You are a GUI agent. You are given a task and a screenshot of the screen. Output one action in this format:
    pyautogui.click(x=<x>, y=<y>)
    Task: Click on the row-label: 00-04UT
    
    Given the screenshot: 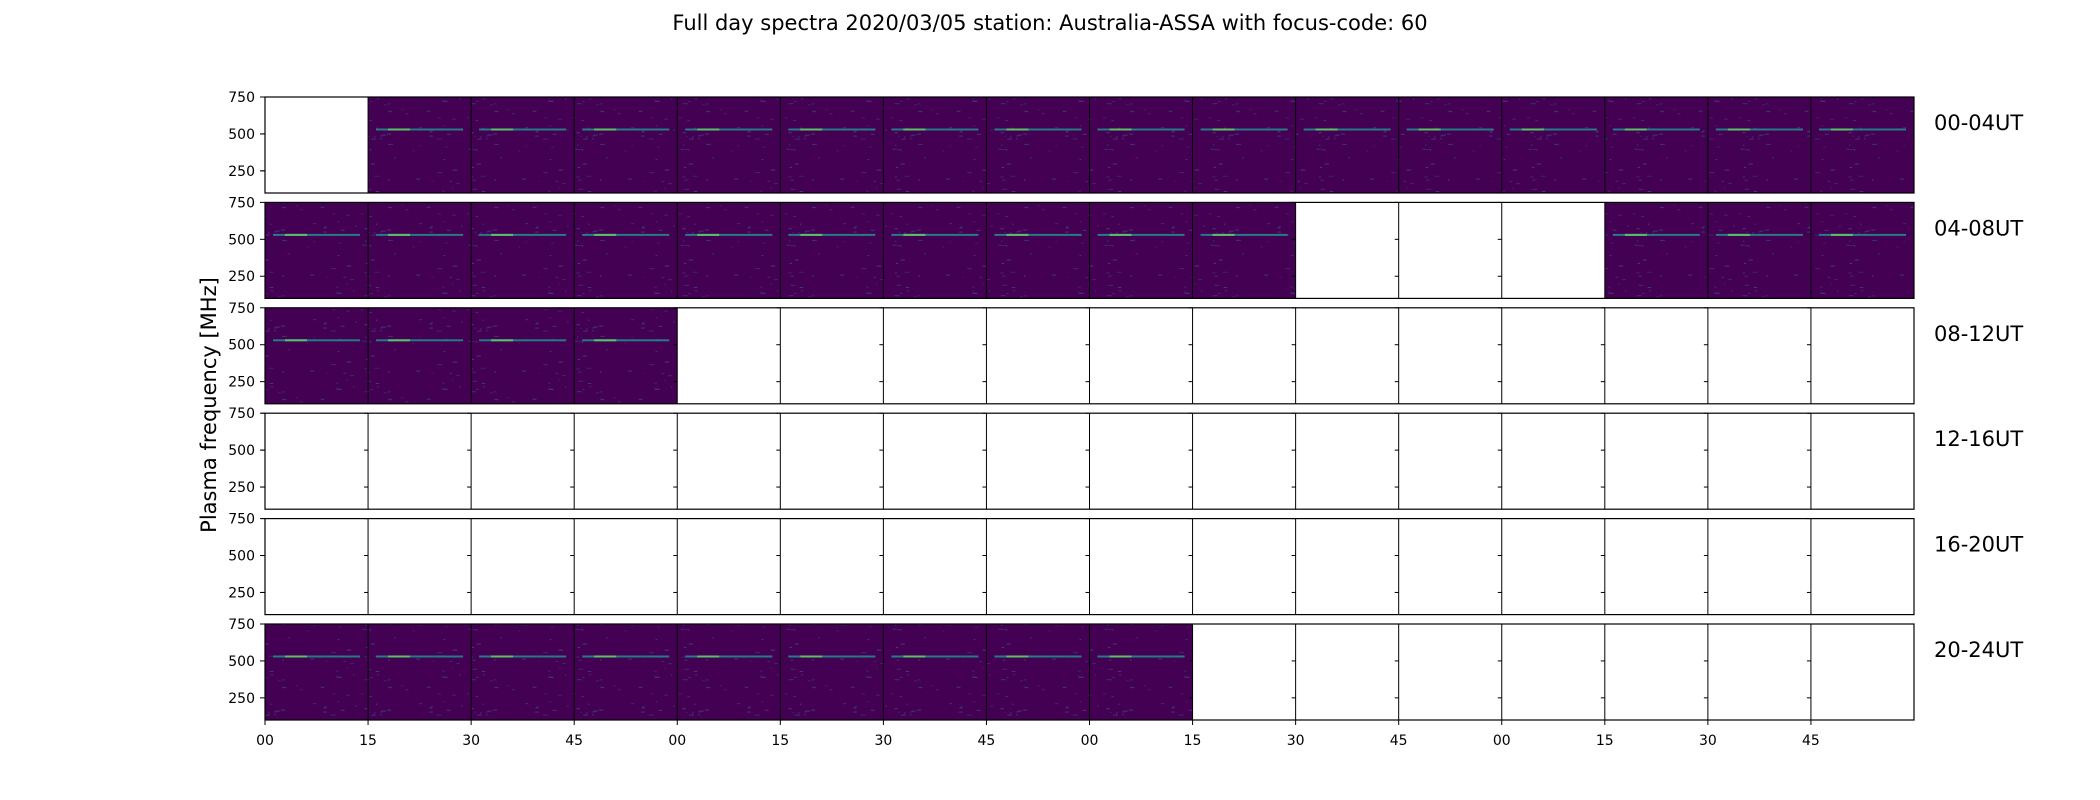 What is the action you would take?
    pyautogui.click(x=1978, y=123)
    